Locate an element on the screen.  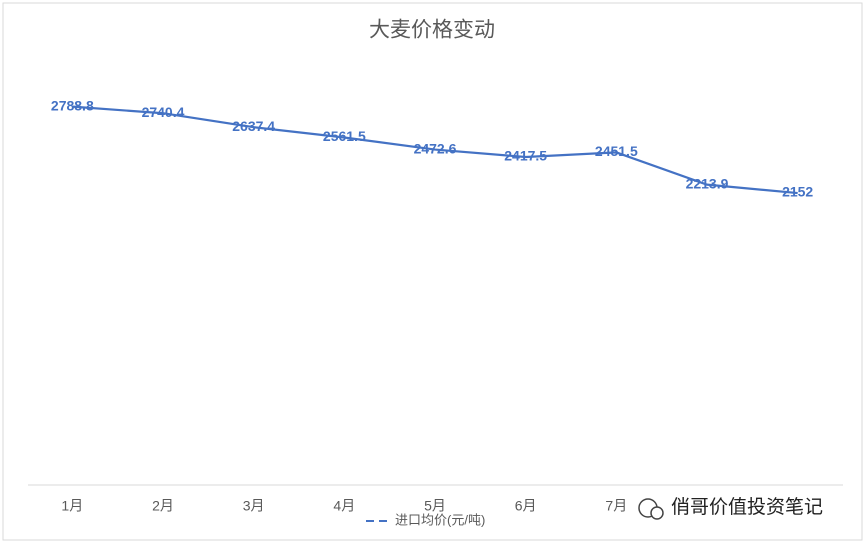
x-tick-label: 3月 is located at coordinates (254, 506).